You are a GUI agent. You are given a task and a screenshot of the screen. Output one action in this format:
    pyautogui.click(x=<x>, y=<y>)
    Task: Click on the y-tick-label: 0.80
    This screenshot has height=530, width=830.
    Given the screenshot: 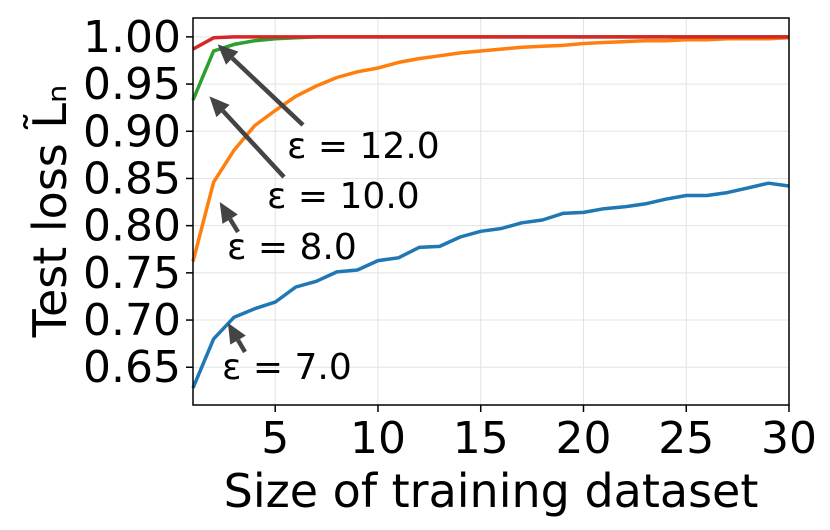 What is the action you would take?
    pyautogui.click(x=132, y=226)
    